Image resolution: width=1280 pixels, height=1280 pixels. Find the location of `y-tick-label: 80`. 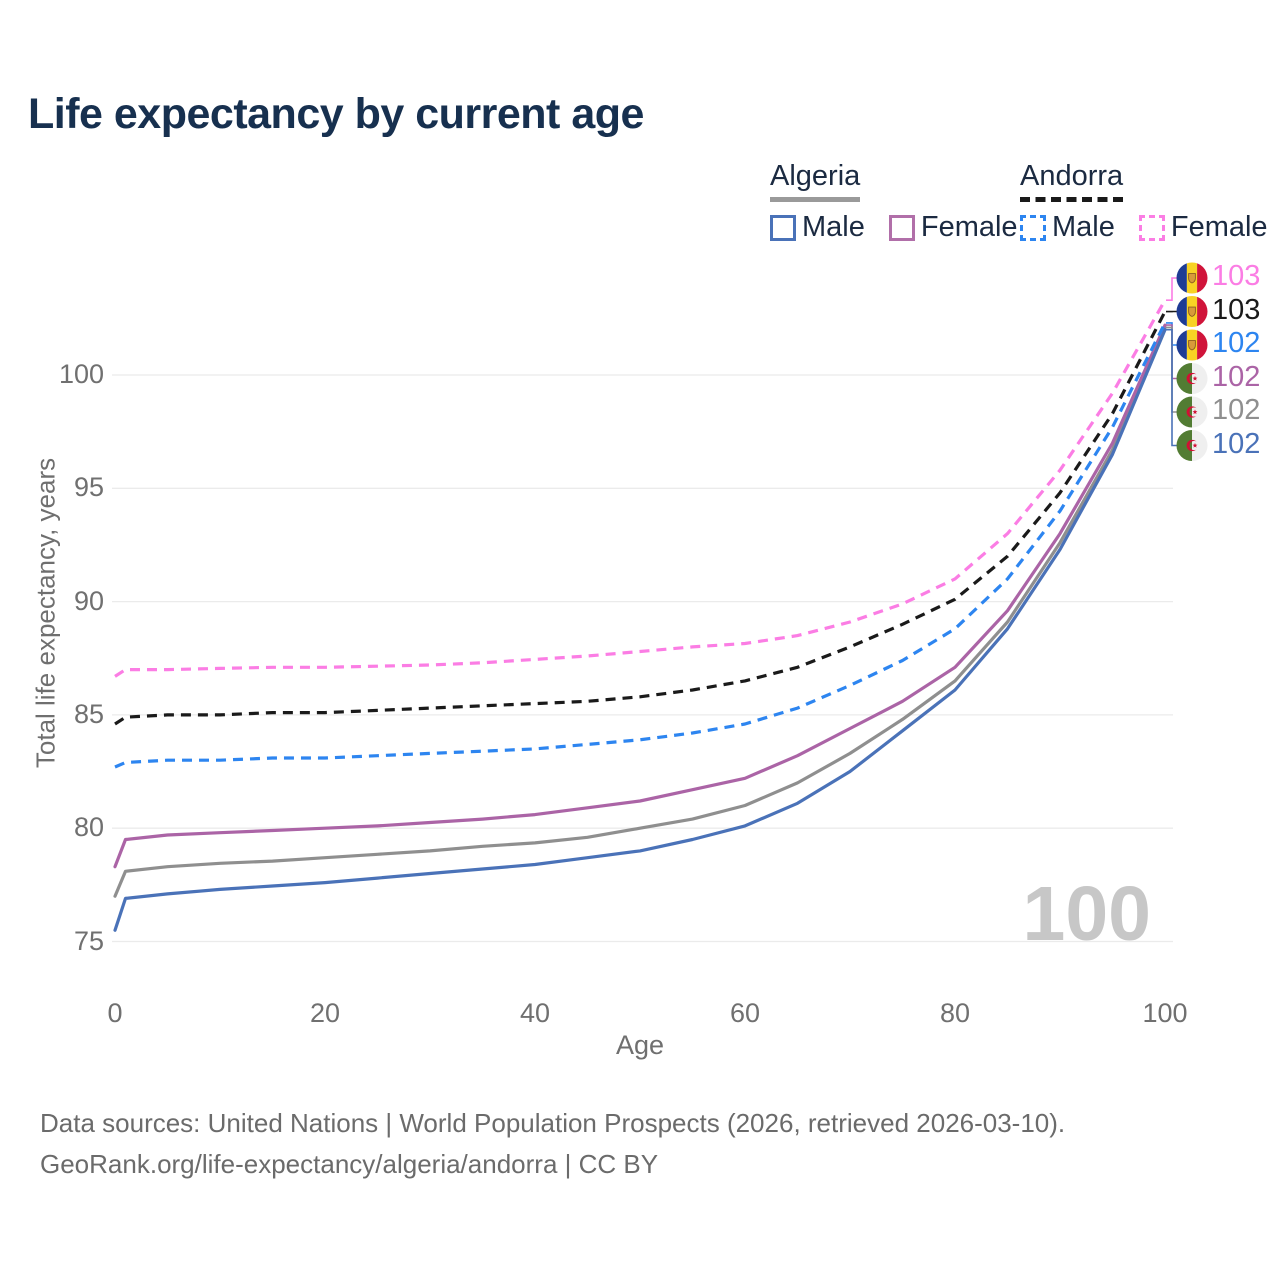

y-tick-label: 80 is located at coordinates (88, 827).